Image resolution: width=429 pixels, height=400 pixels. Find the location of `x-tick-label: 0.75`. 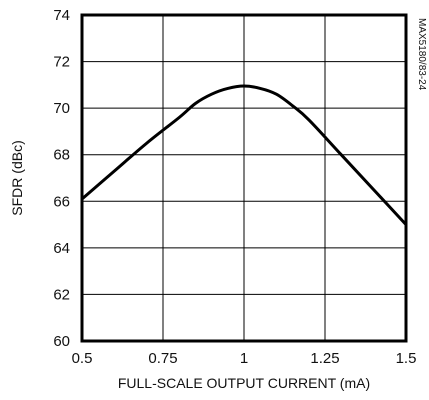

x-tick-label: 0.75 is located at coordinates (162, 358).